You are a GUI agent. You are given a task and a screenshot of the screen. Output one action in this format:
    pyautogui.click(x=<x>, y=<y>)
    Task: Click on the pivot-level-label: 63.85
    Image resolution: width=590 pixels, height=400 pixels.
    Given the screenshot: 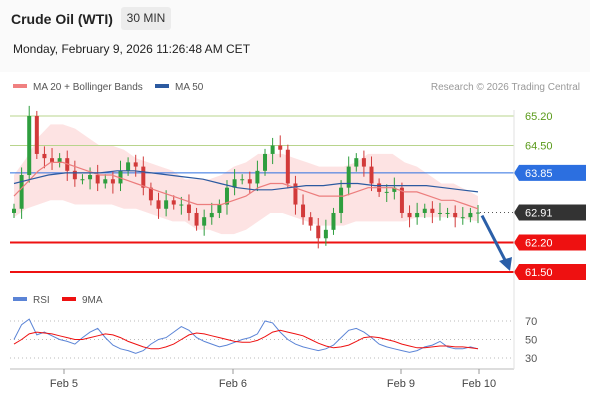 What is the action you would take?
    pyautogui.click(x=539, y=174)
    